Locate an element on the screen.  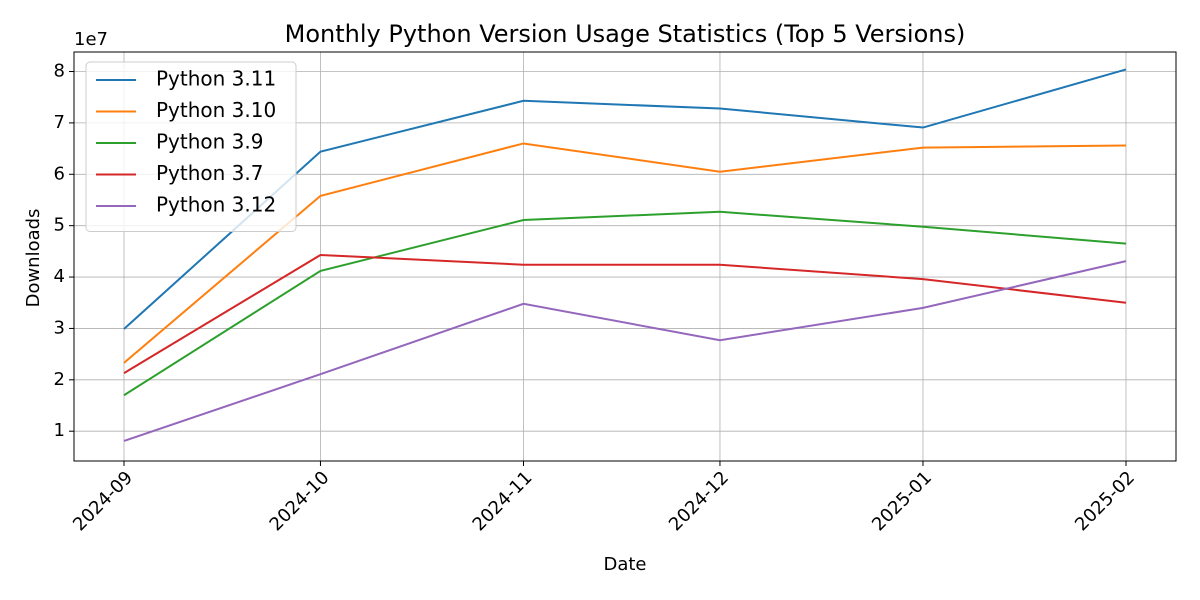
y-tick-label: 3 is located at coordinates (59, 327).